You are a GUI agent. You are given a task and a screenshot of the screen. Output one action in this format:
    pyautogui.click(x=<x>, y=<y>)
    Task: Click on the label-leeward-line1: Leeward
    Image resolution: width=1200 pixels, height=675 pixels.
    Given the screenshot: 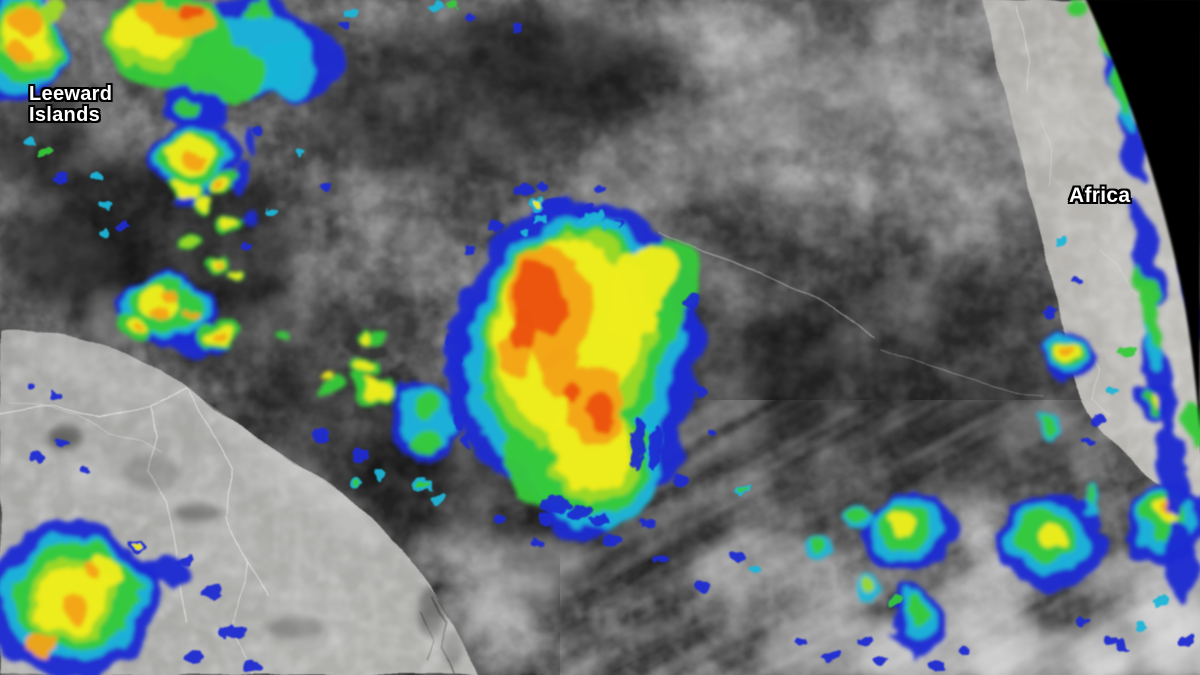 What is the action you would take?
    pyautogui.click(x=71, y=94)
    